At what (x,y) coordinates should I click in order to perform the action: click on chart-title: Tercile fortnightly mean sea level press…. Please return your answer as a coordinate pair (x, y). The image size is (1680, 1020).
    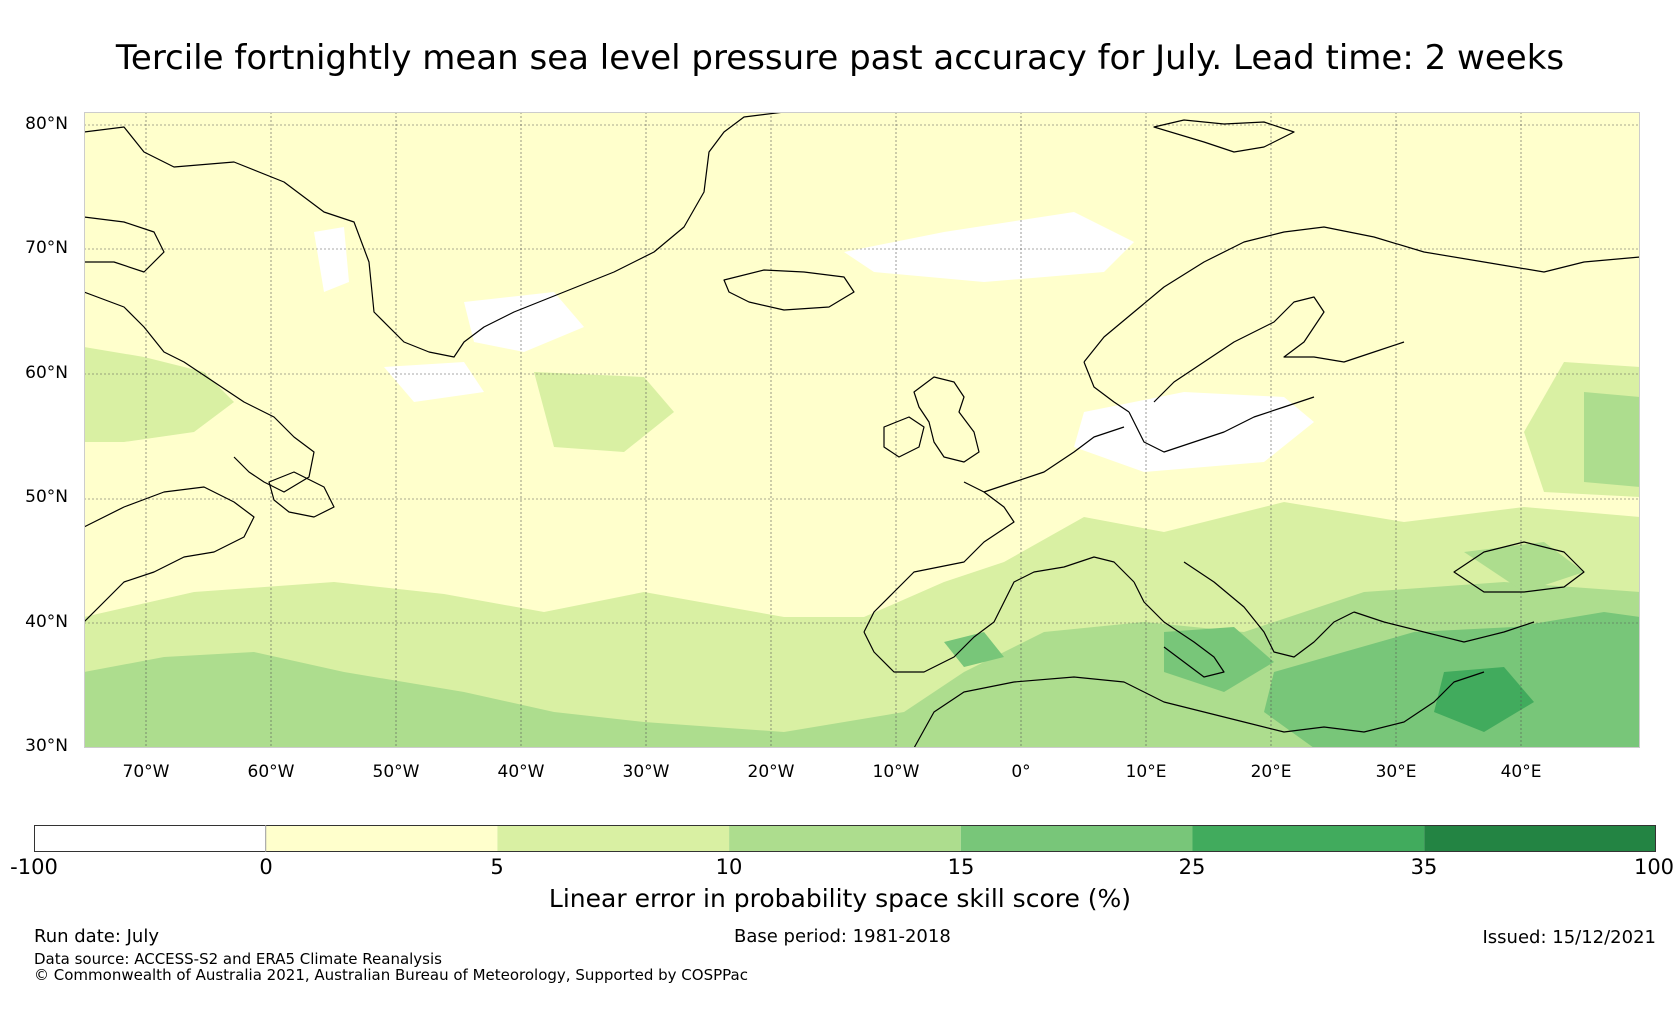
    Looking at the image, I should click on (840, 58).